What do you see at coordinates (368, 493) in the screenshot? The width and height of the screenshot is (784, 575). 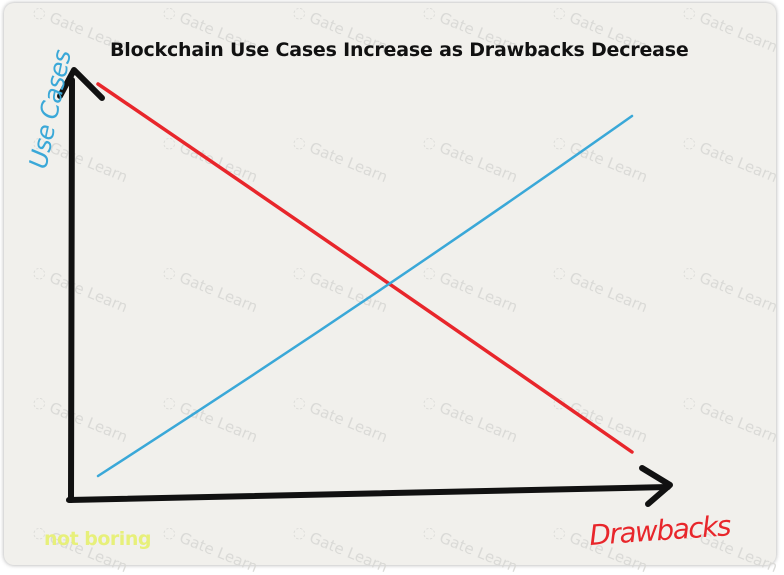 I see `x-axis` at bounding box center [368, 493].